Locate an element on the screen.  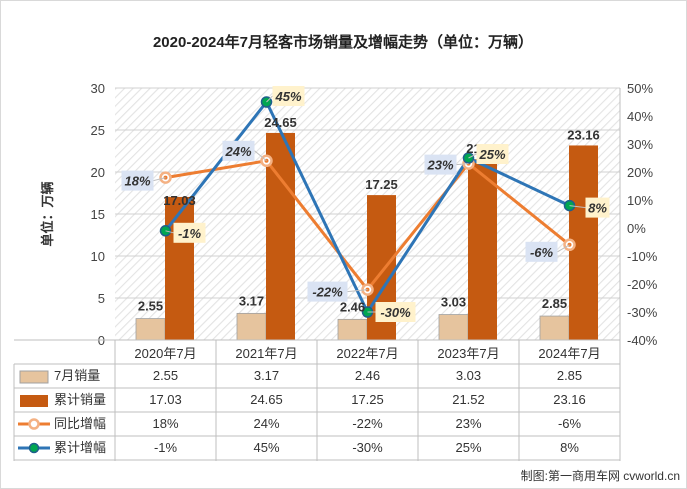
table-cell: 17.25 is located at coordinates (367, 399).